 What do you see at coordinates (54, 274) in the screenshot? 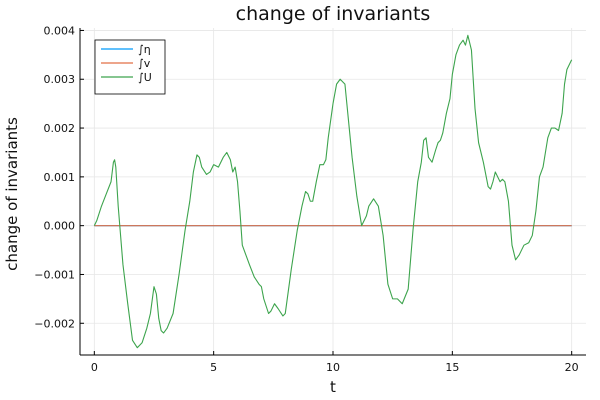
I see `y-tick-label-1: −0.001` at bounding box center [54, 274].